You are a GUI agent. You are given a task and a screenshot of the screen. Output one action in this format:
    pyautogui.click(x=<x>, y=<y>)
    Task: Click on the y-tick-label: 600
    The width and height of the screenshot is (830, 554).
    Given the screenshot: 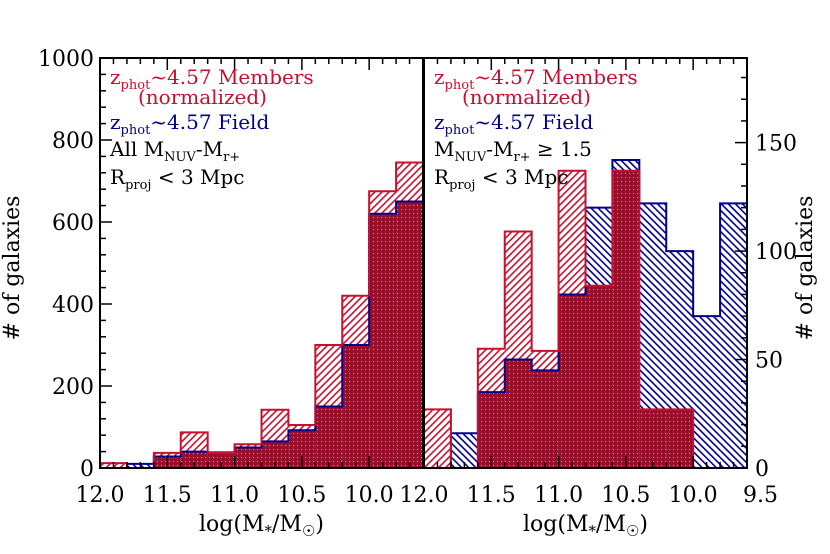 What is the action you would take?
    pyautogui.click(x=73, y=223)
    